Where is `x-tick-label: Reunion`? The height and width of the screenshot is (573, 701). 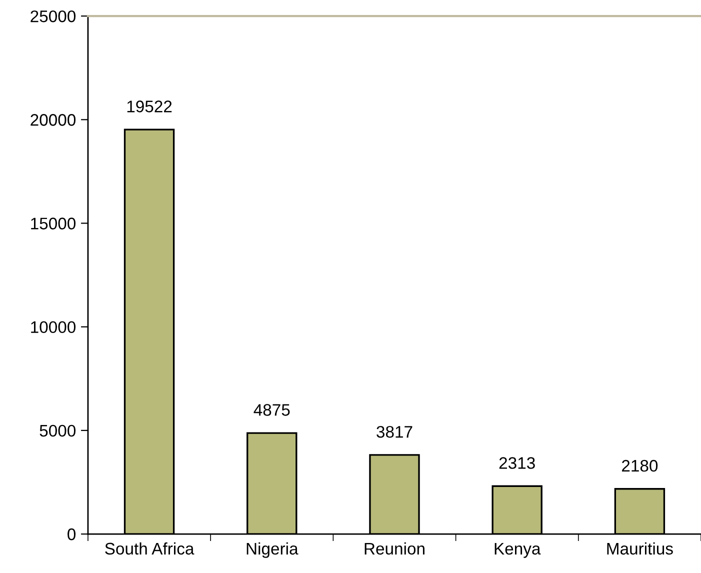
x-tick-label: Reunion is located at coordinates (394, 548).